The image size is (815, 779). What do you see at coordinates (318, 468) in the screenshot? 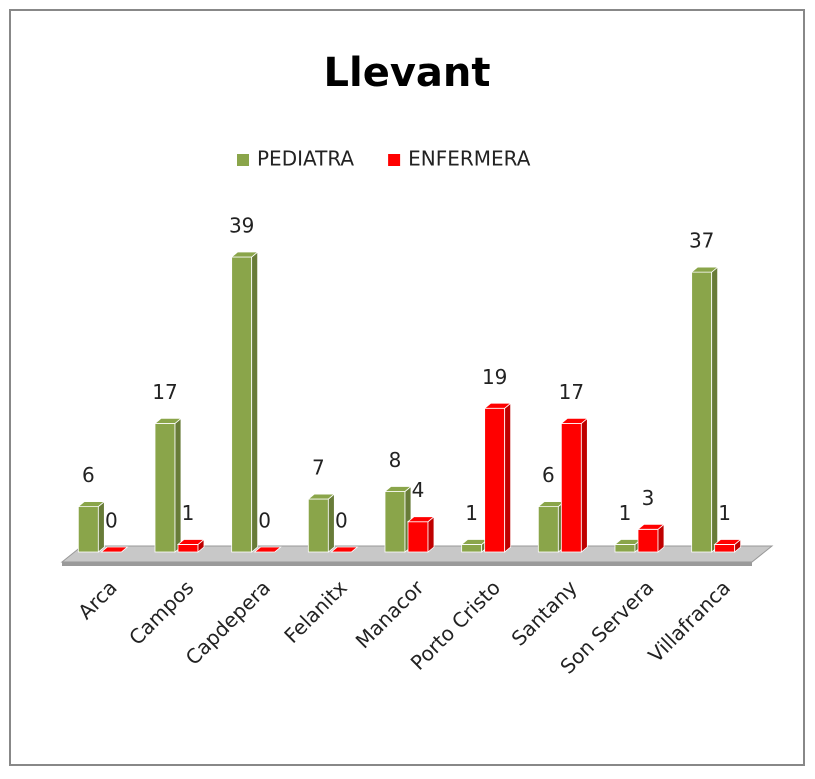
I see `data-label: 7` at bounding box center [318, 468].